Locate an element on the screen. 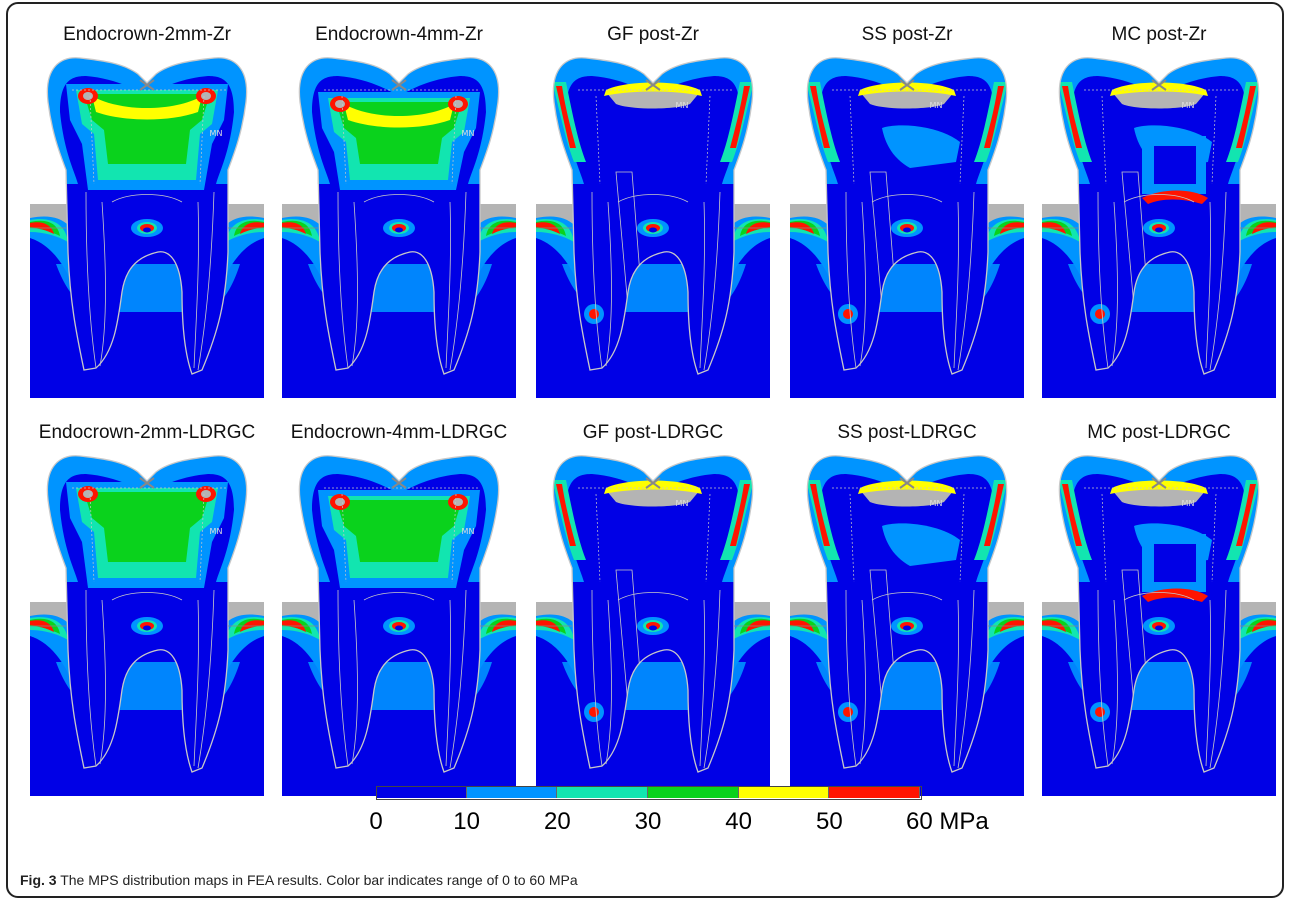 The height and width of the screenshot is (904, 1292). color-bar-border is located at coordinates (649, 793).